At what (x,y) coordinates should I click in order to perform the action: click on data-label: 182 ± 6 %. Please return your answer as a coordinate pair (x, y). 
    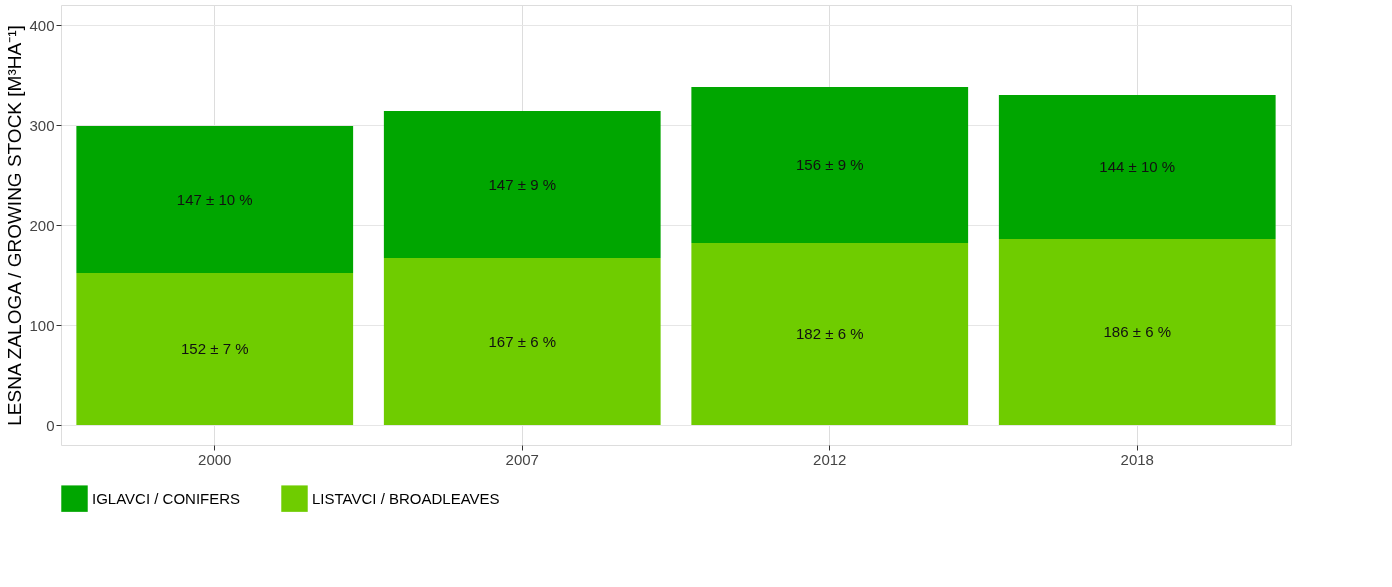
    Looking at the image, I should click on (830, 333).